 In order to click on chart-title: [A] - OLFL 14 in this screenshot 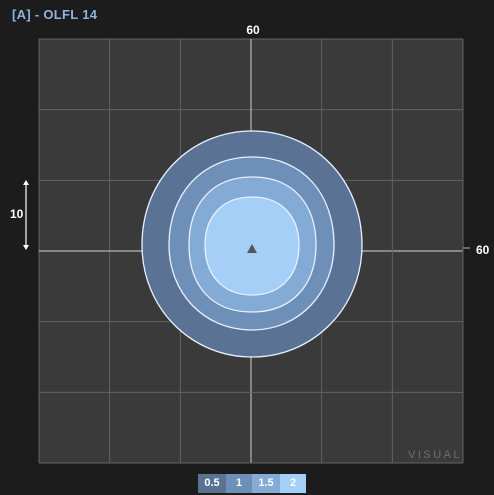, I will do `click(55, 14)`.